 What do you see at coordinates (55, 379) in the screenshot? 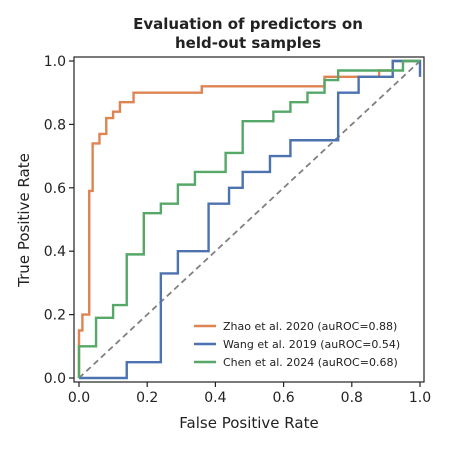
I see `y-tick-label: 0.0` at bounding box center [55, 379].